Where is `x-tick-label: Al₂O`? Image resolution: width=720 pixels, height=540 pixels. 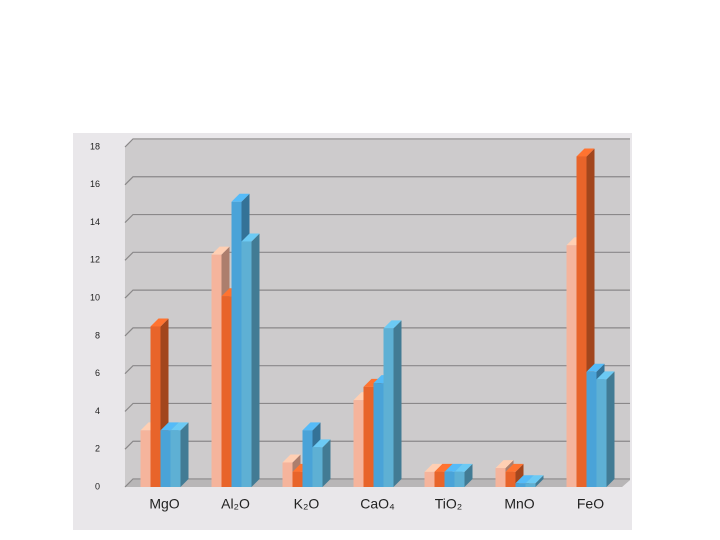
x-tick-label: Al₂O is located at coordinates (235, 504).